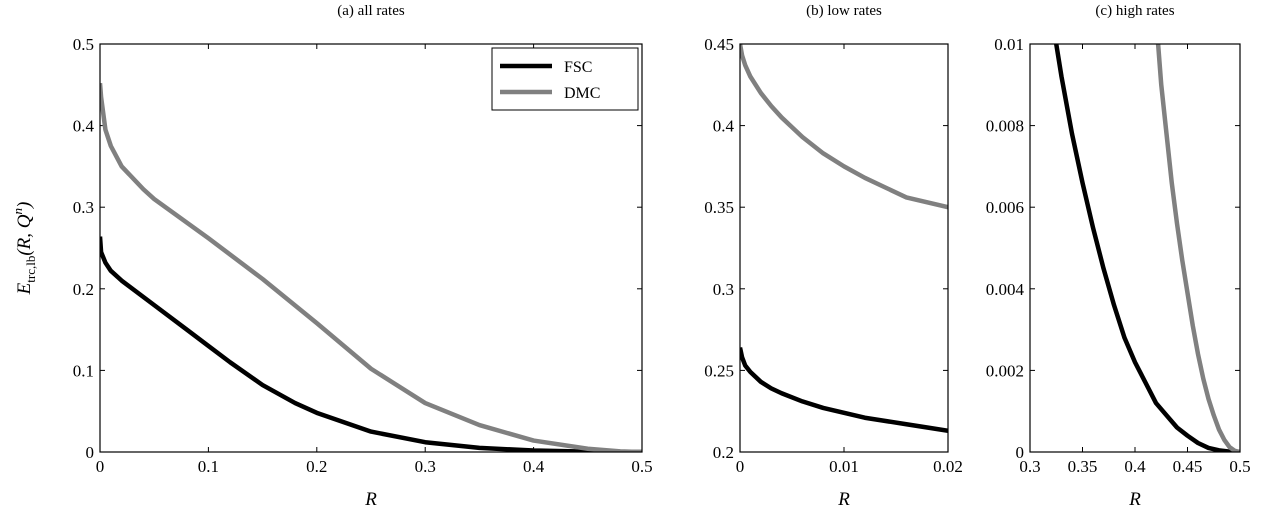 Image resolution: width=1286 pixels, height=523 pixels. What do you see at coordinates (1009, 44) in the screenshot?
I see `y-tick-label: 0.01` at bounding box center [1009, 44].